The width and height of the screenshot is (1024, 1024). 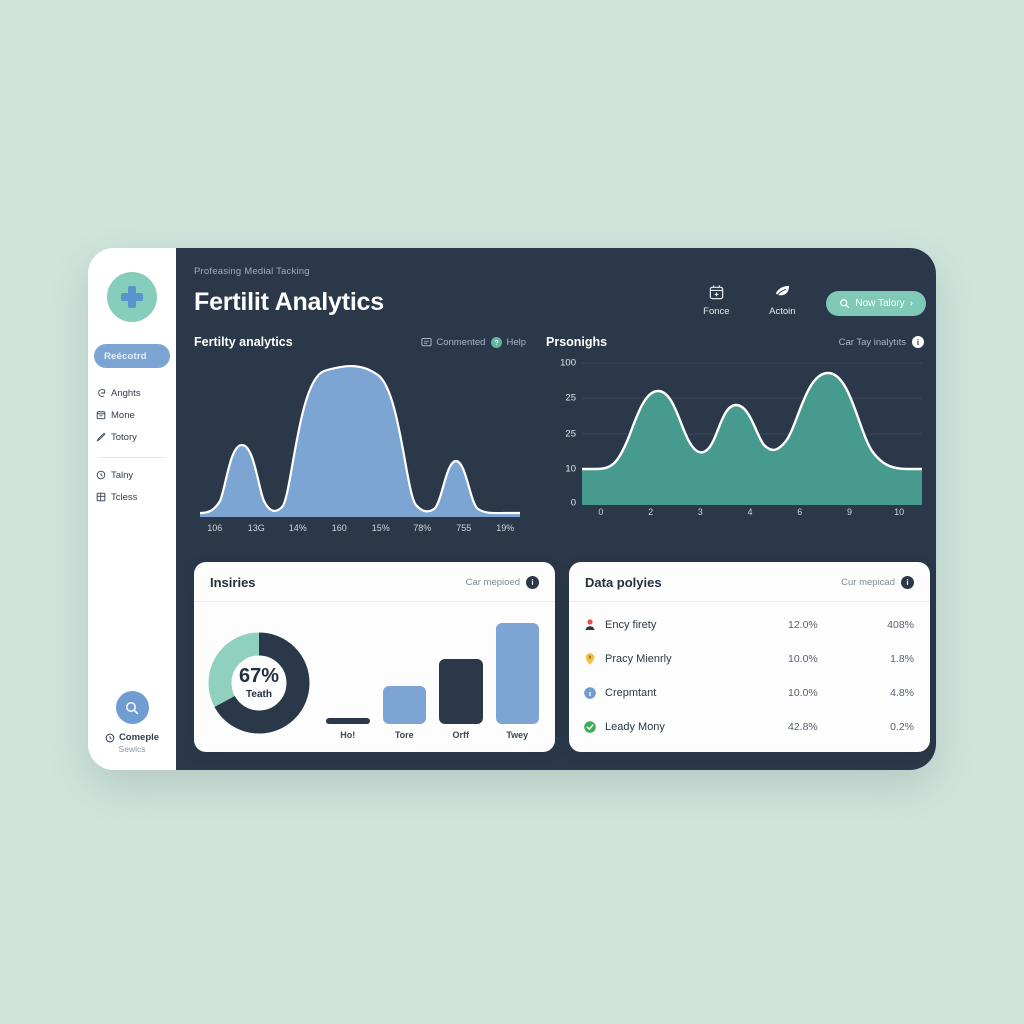 I want to click on right-chart-meta: Car Tay inalytıts i, so click(x=881, y=342).